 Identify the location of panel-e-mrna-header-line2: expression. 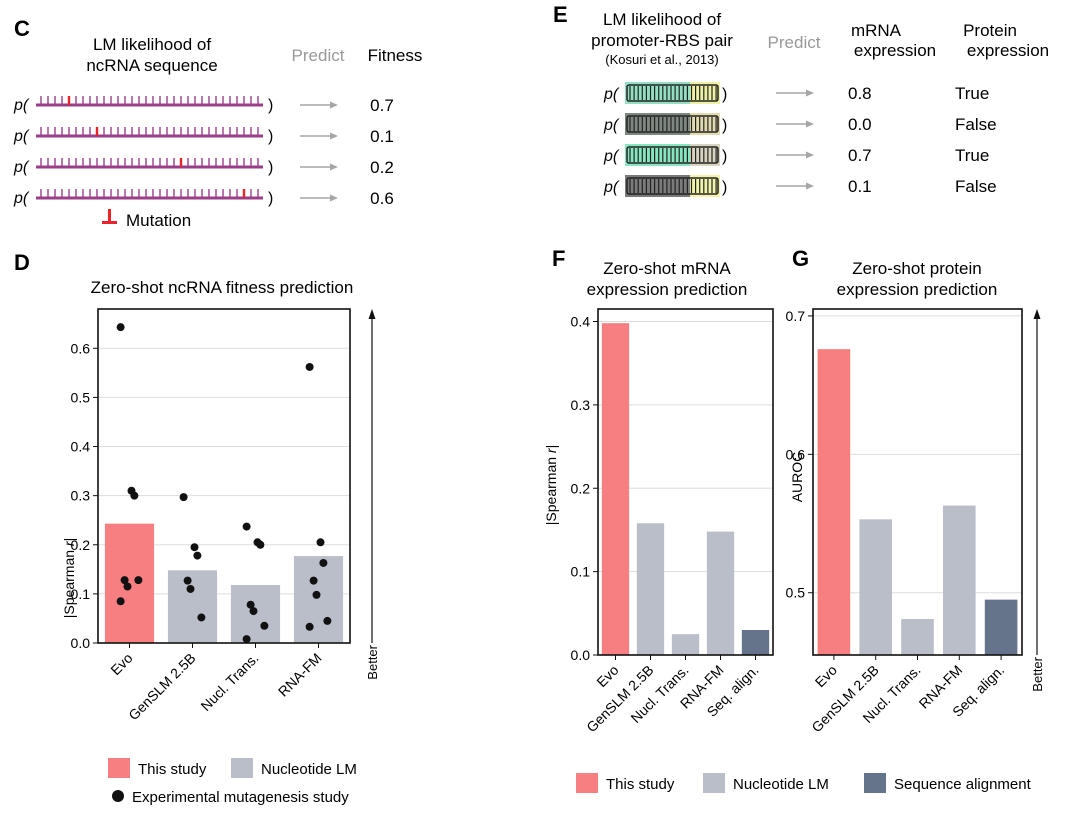
(895, 50).